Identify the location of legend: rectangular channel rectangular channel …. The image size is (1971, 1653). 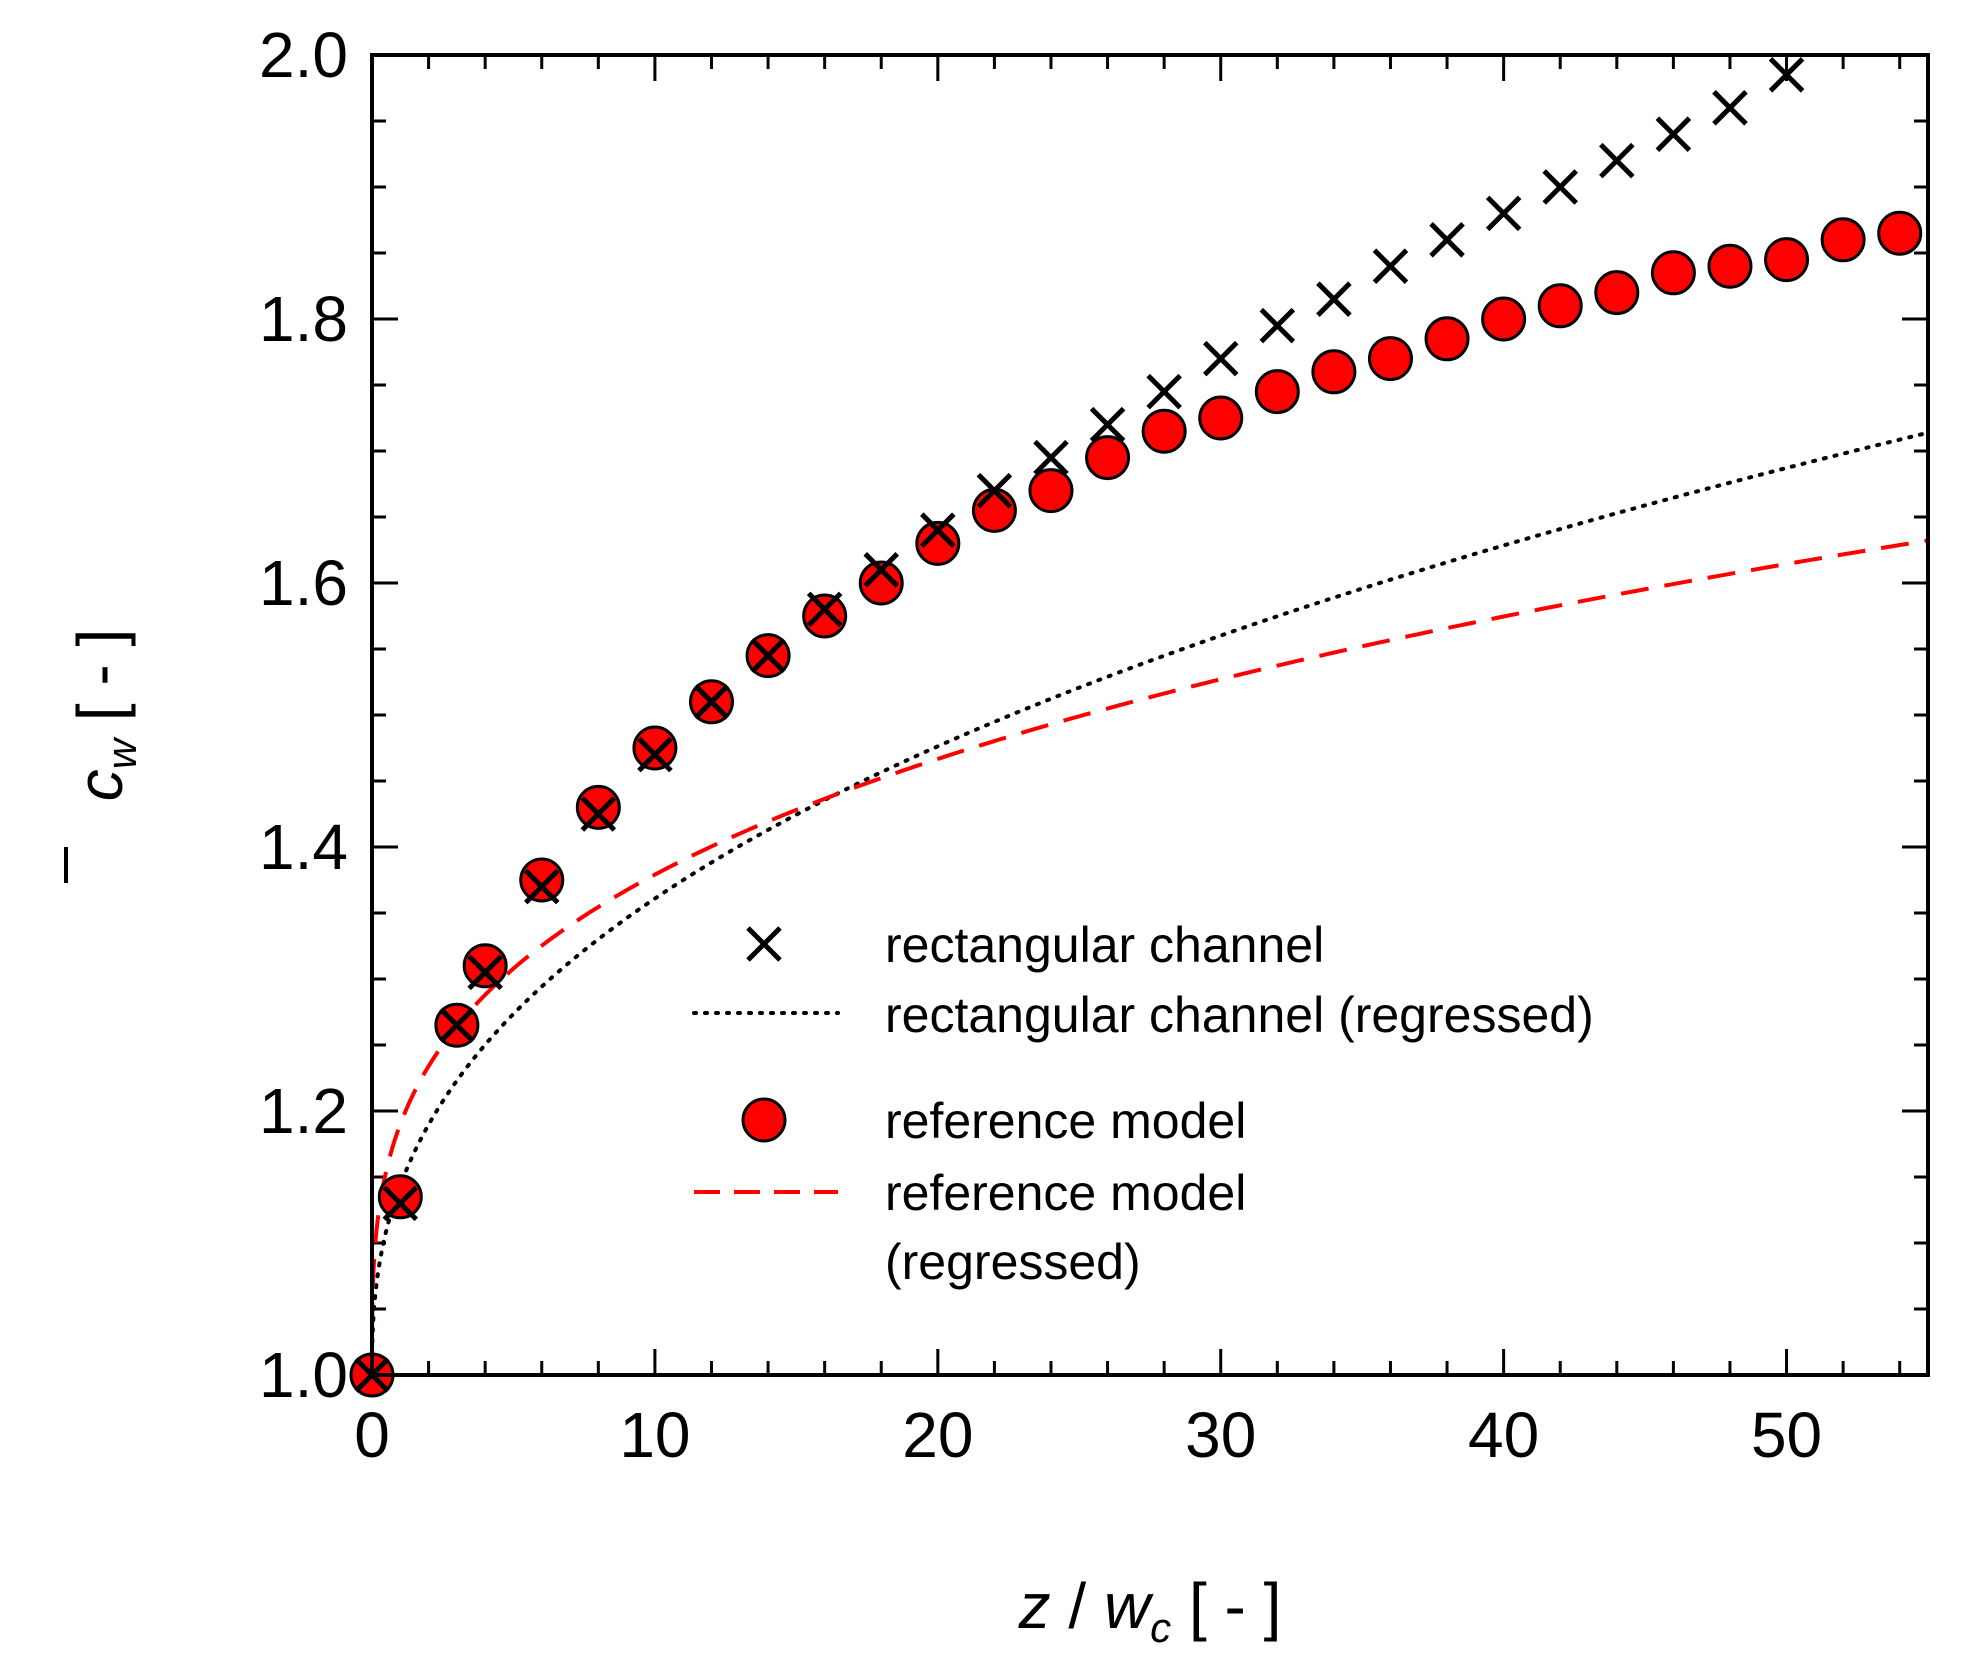
(1143, 1103).